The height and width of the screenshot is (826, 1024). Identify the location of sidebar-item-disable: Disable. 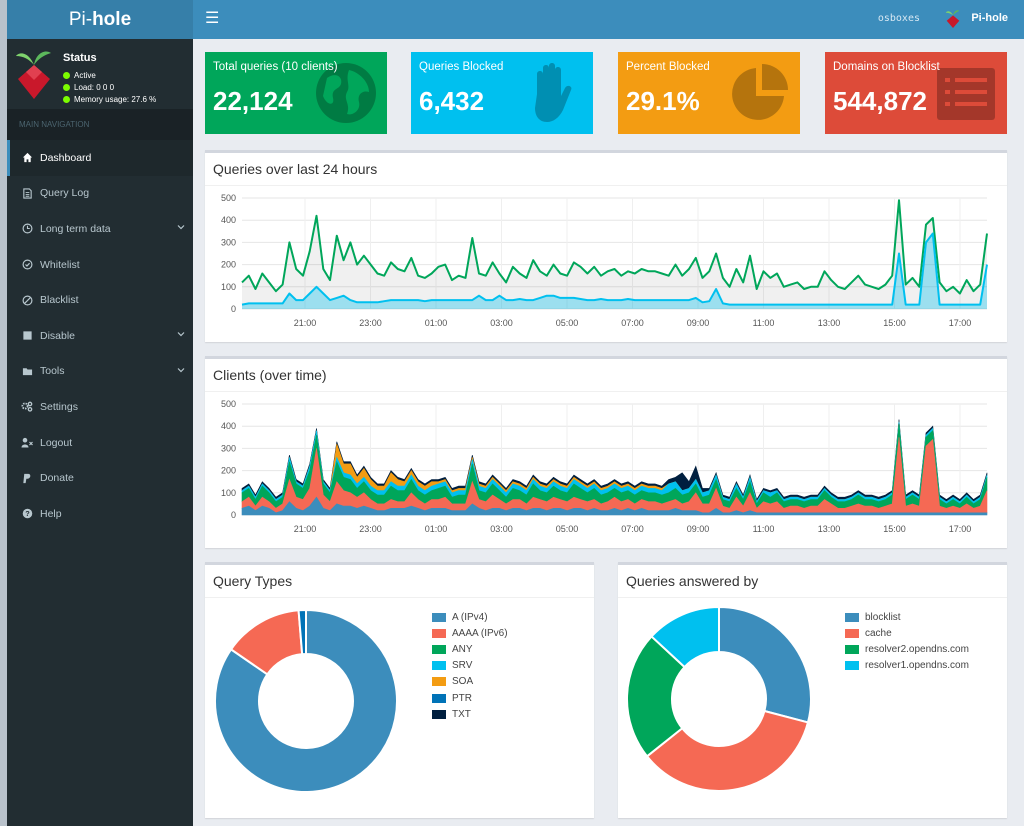
(100, 336).